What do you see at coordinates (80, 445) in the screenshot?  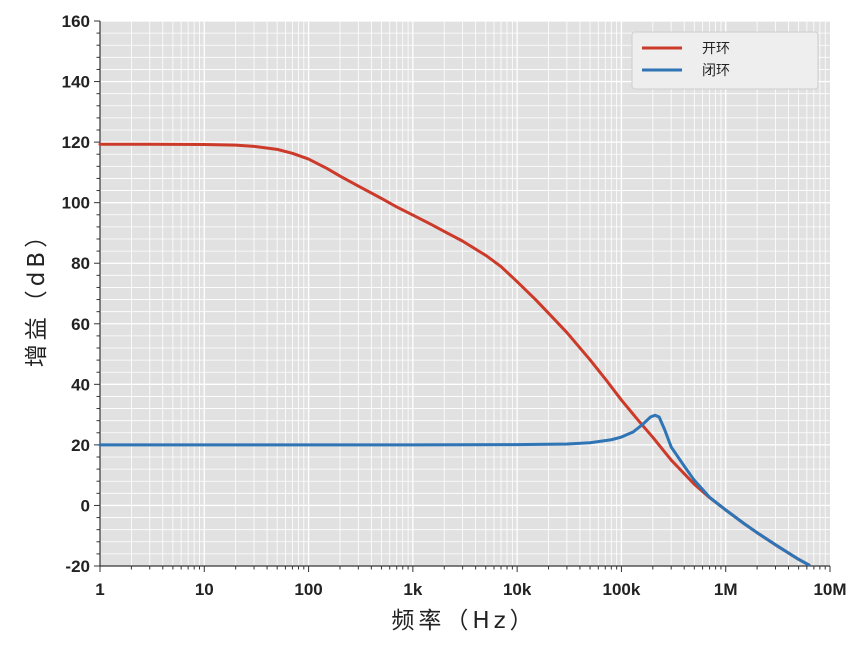 I see `y-tick-label: 20` at bounding box center [80, 445].